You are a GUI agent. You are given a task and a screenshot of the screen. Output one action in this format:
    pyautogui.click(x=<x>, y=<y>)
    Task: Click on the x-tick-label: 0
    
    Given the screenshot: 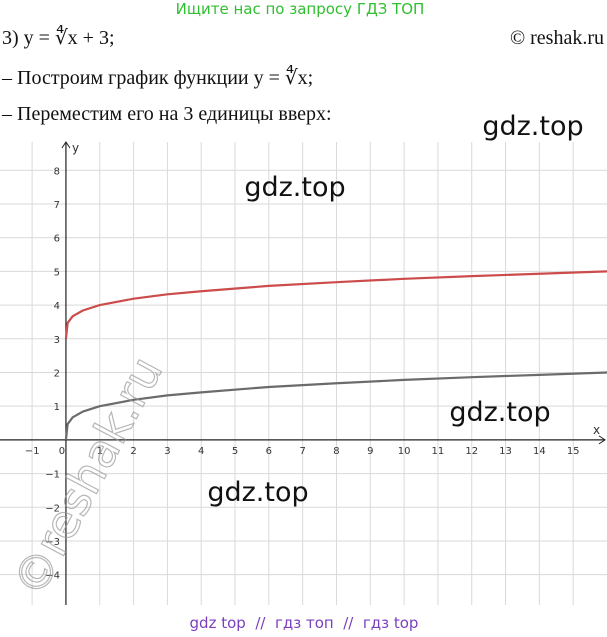 What is the action you would take?
    pyautogui.click(x=62, y=451)
    